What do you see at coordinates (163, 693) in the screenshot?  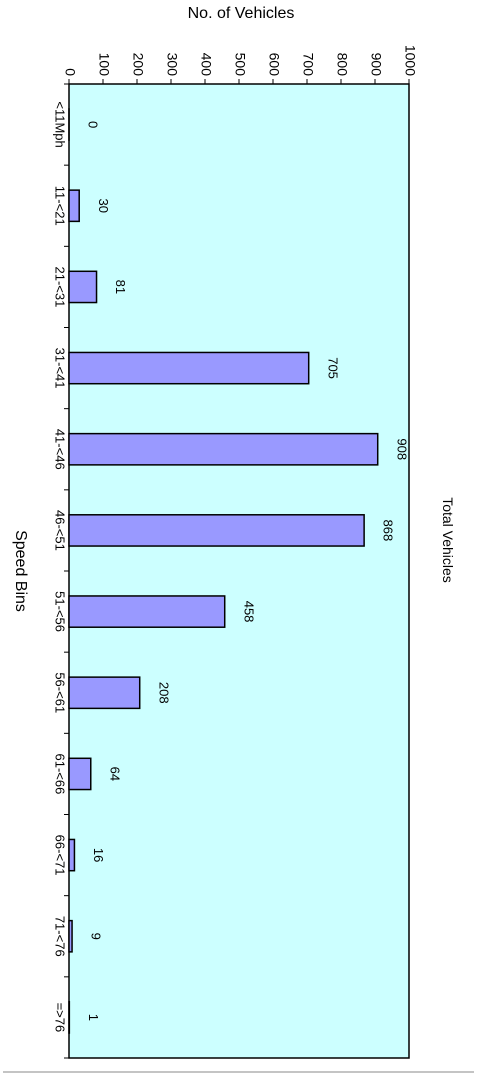 I see `data-label: 208` at bounding box center [163, 693].